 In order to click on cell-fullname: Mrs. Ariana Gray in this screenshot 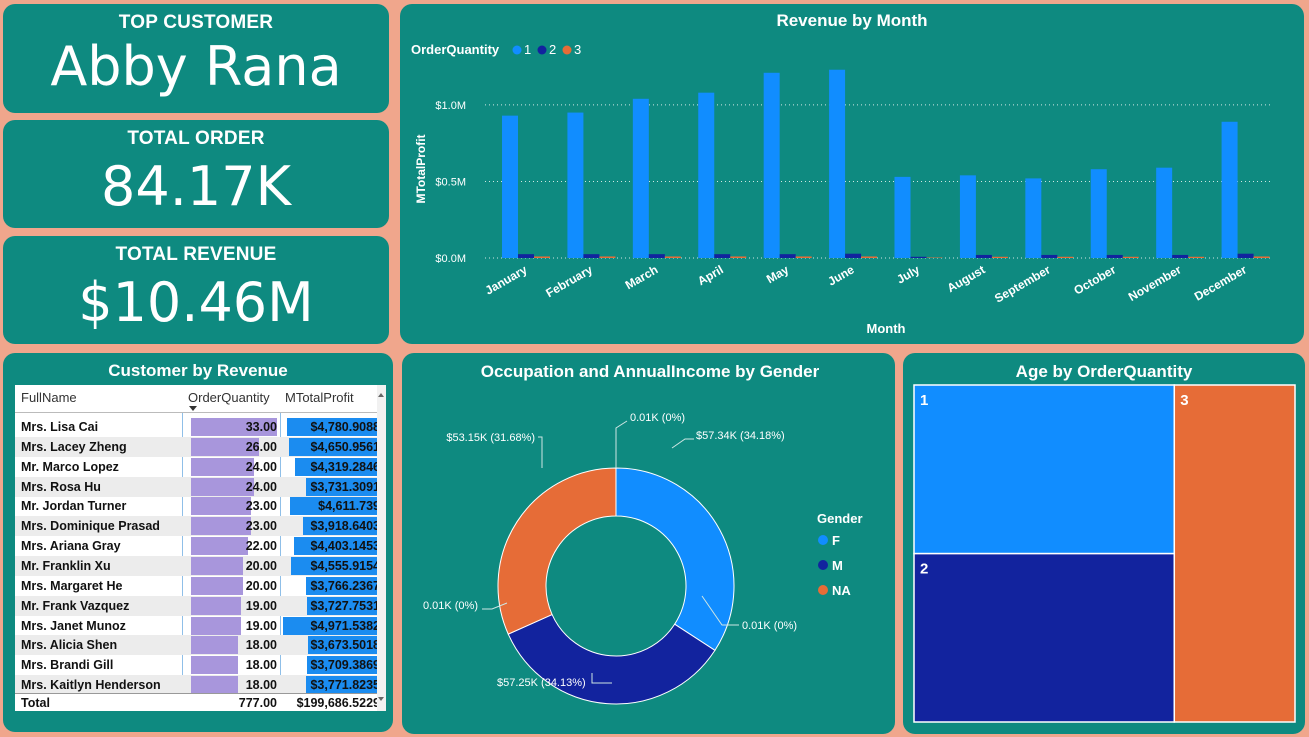, I will do `click(71, 546)`.